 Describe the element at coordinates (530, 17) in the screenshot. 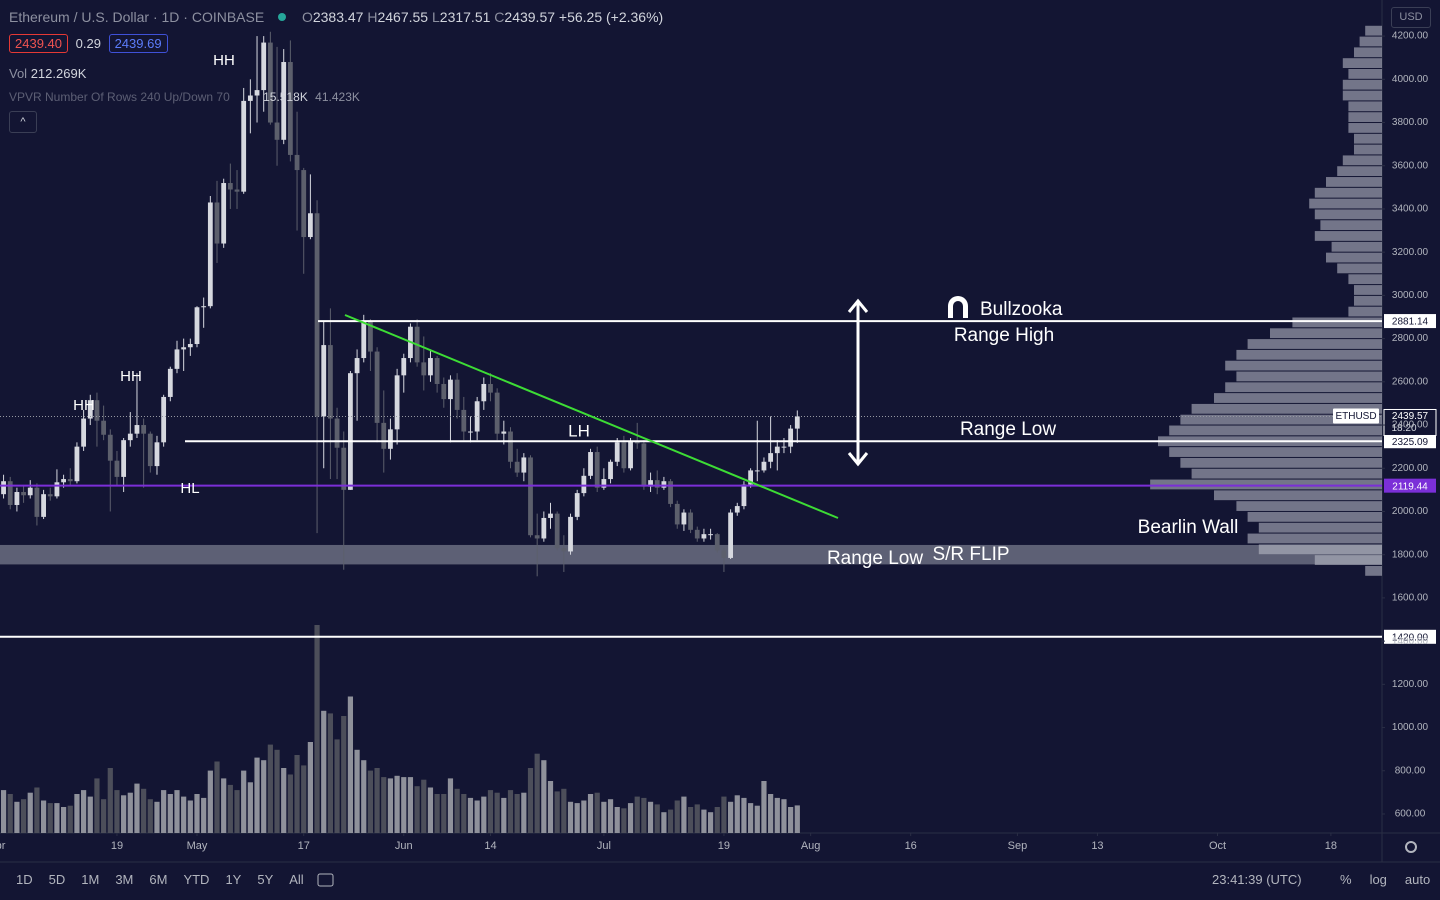

I see `close-value: 2439.57` at that location.